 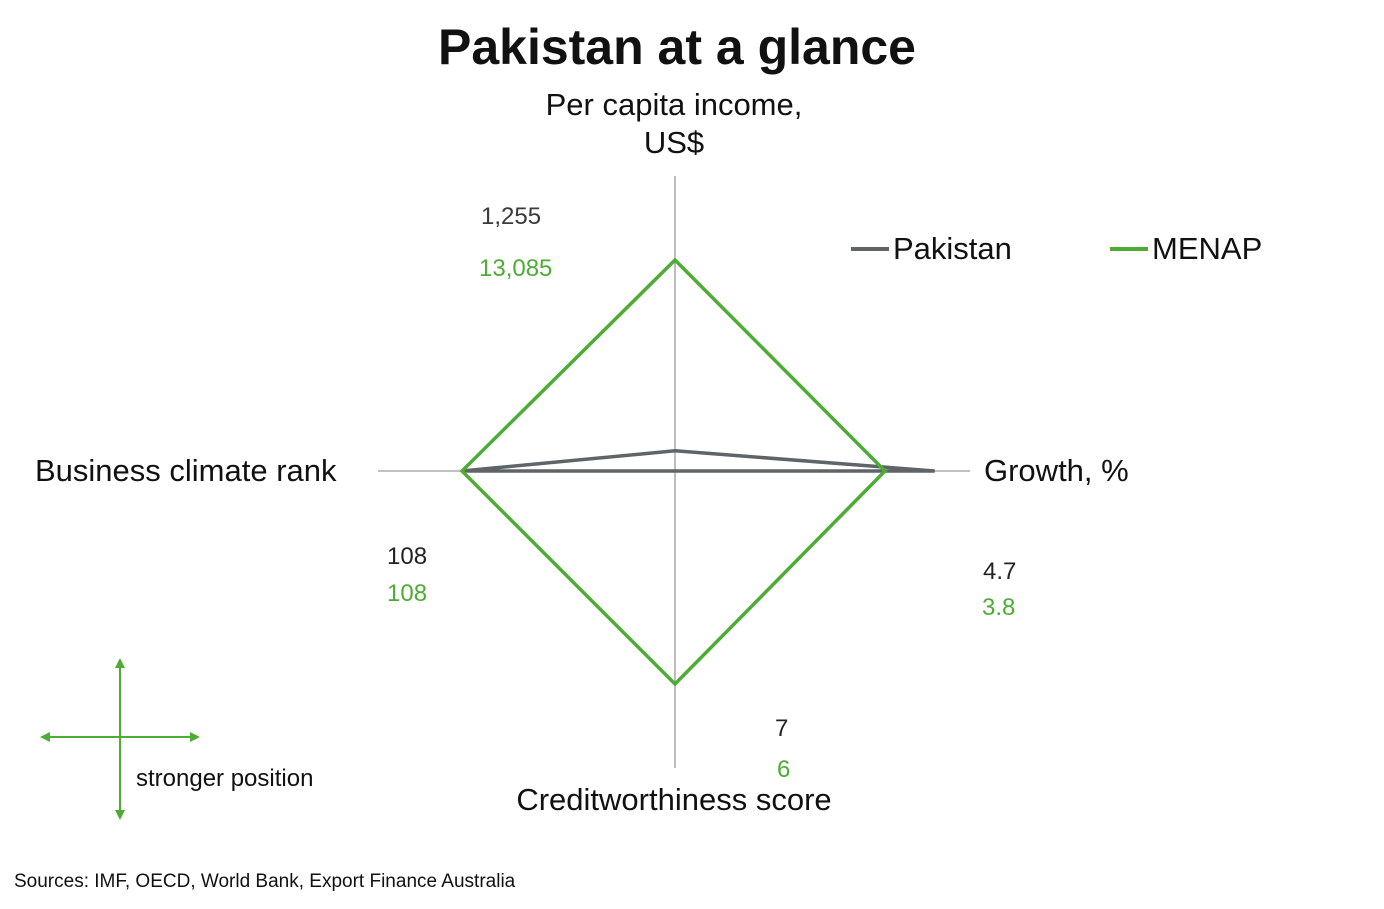 I want to click on axis-label-right: Growth, %, so click(x=1056, y=470).